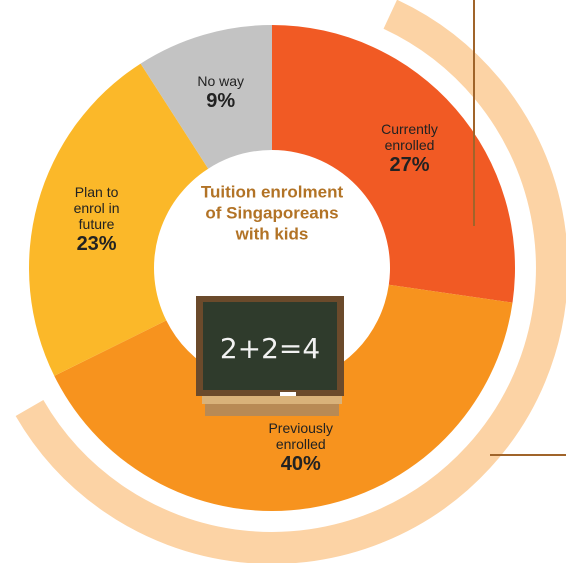  I want to click on chalkboard-icon: 2+2=4, so click(270, 356).